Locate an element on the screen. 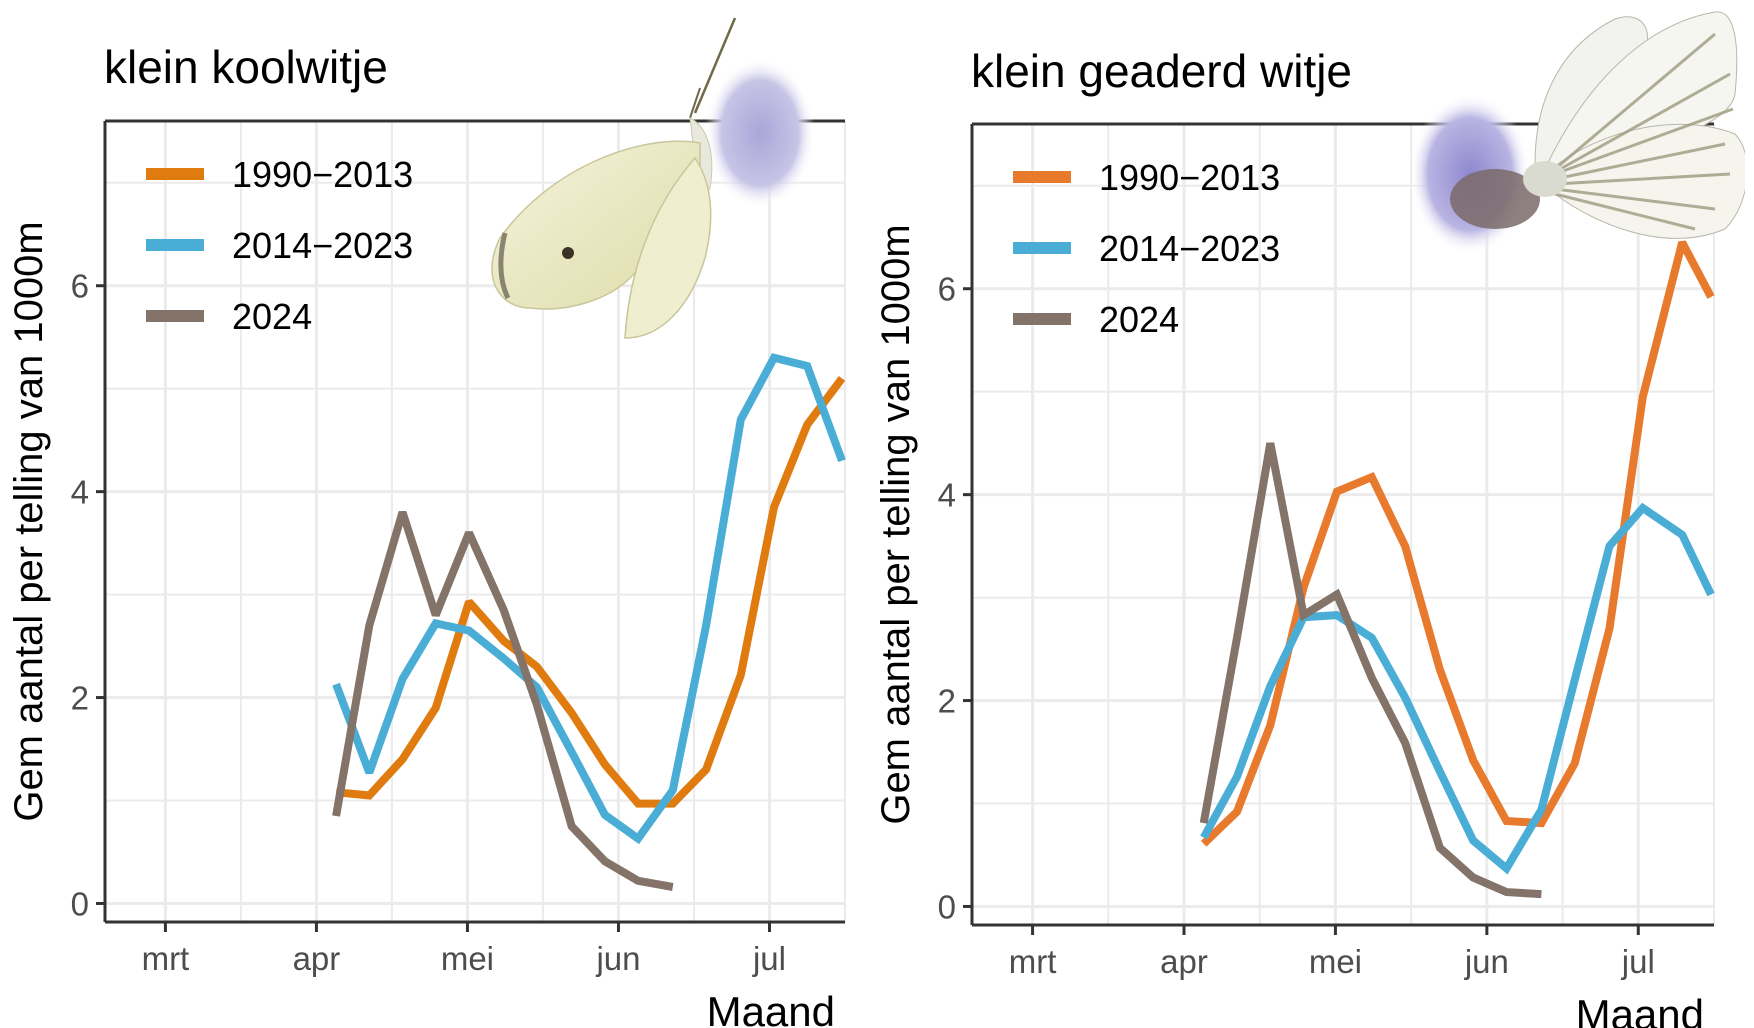 The height and width of the screenshot is (1028, 1754). small-white-butterfly-photo is located at coordinates (653, 178).